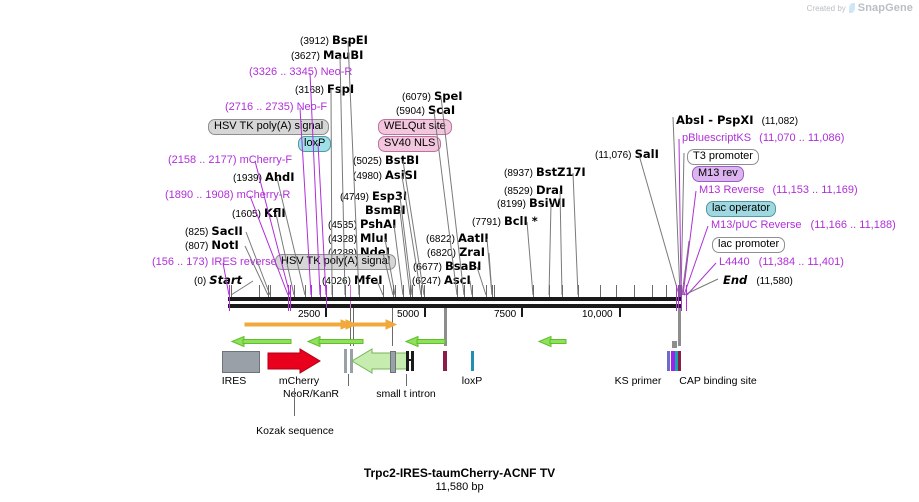  I want to click on feature-cap-binding-teal, so click(676, 361).